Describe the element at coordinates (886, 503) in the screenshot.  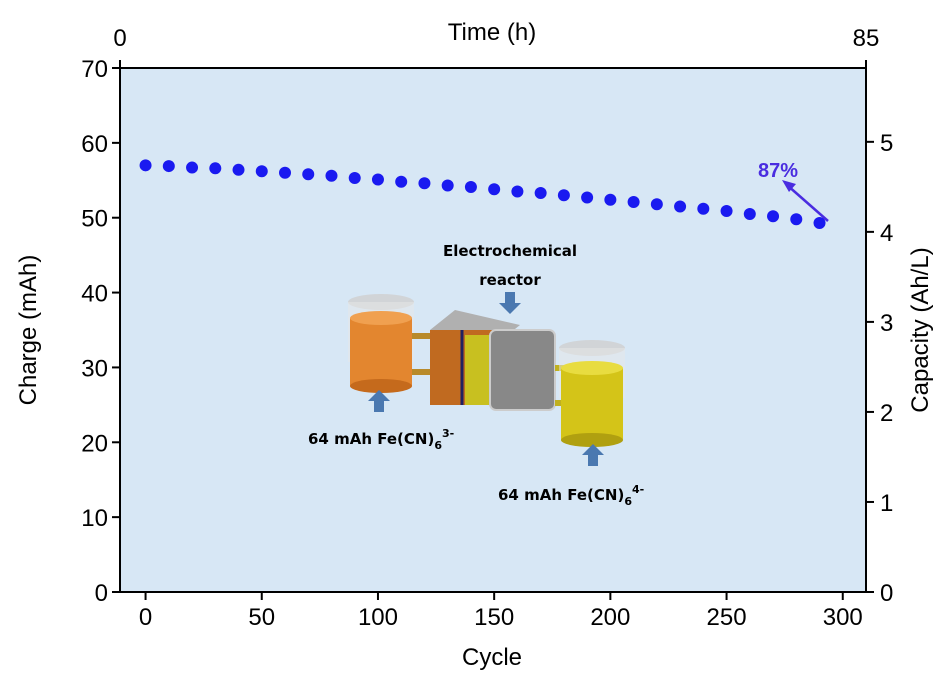
I see `y2-tick-label: 1` at that location.